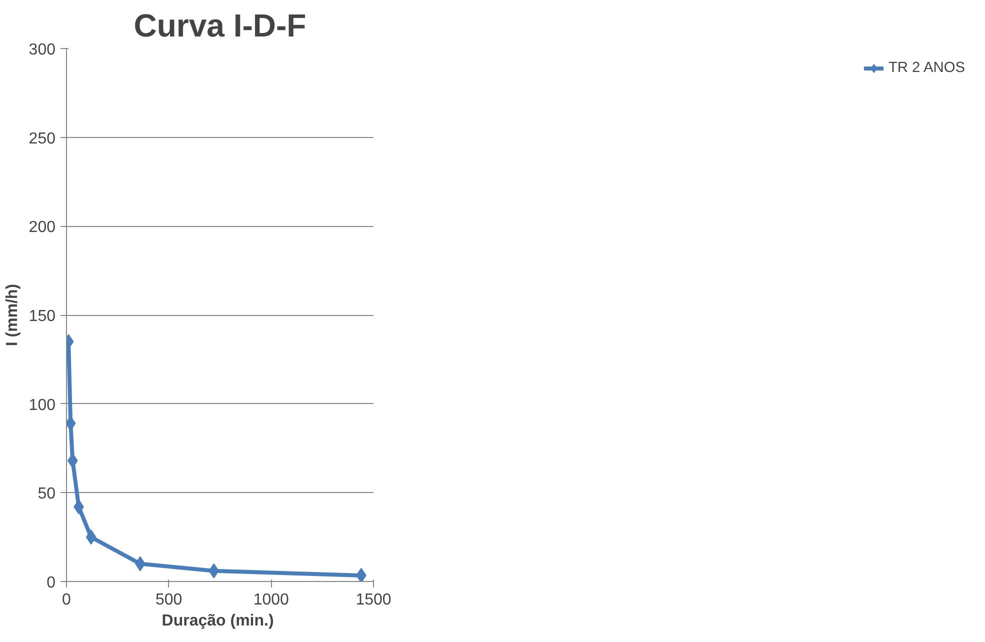 The height and width of the screenshot is (642, 985). I want to click on x-axis-title: Duração (min.), so click(218, 621).